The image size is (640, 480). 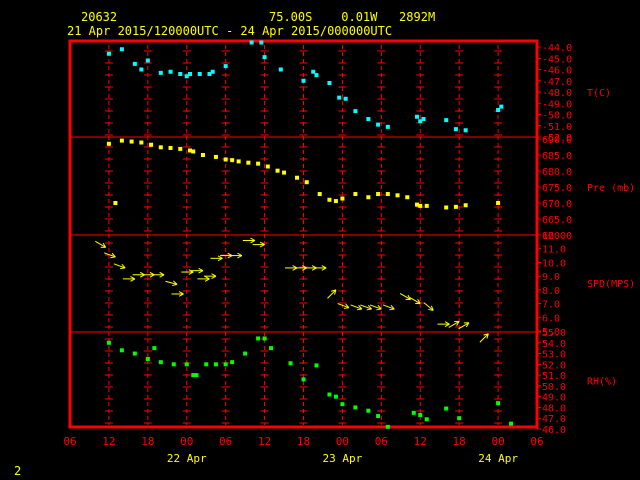 I want to click on pressure-y-tick-label: 690.0, so click(x=557, y=140).